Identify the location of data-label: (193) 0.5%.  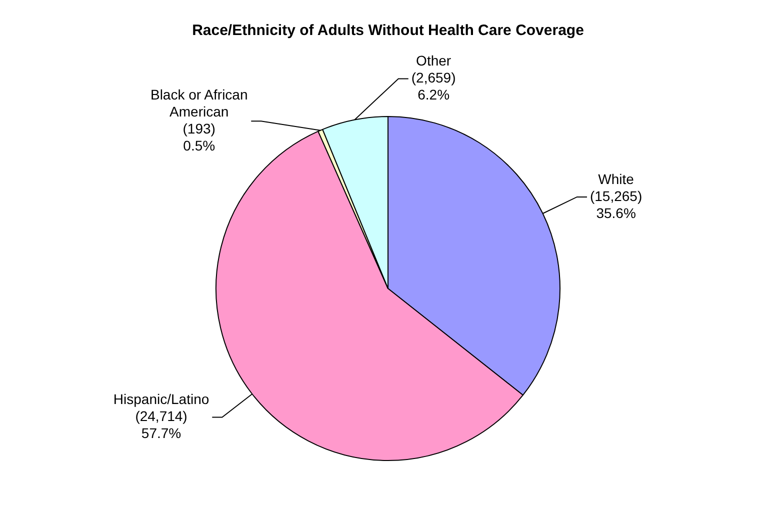
(199, 137).